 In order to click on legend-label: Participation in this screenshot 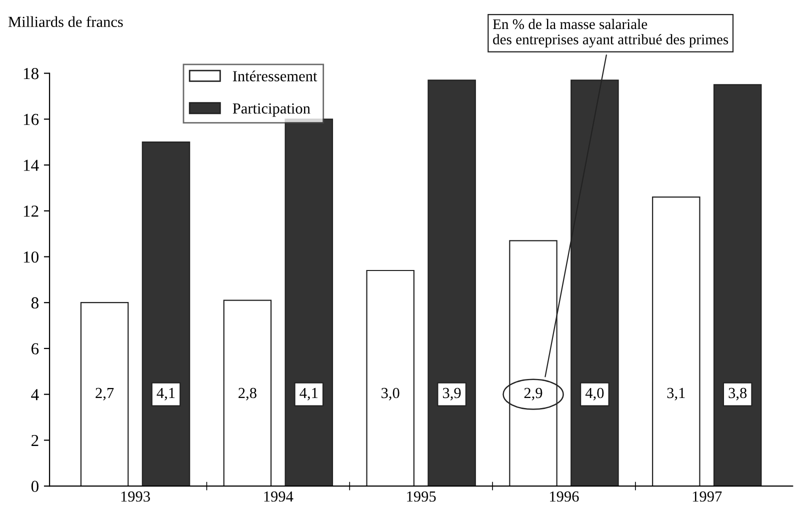, I will do `click(271, 110)`.